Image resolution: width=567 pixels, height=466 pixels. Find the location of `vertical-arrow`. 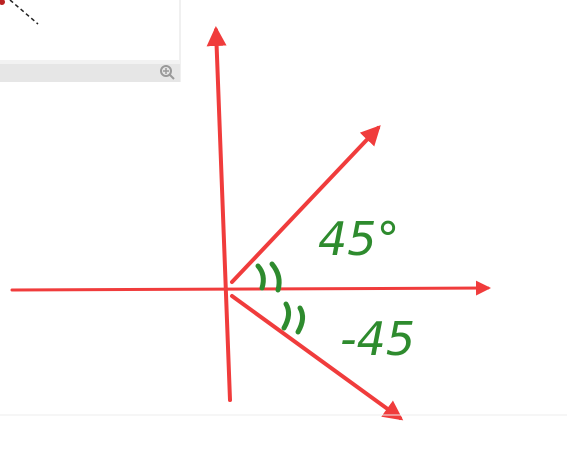

vertical-arrow is located at coordinates (219, 214).